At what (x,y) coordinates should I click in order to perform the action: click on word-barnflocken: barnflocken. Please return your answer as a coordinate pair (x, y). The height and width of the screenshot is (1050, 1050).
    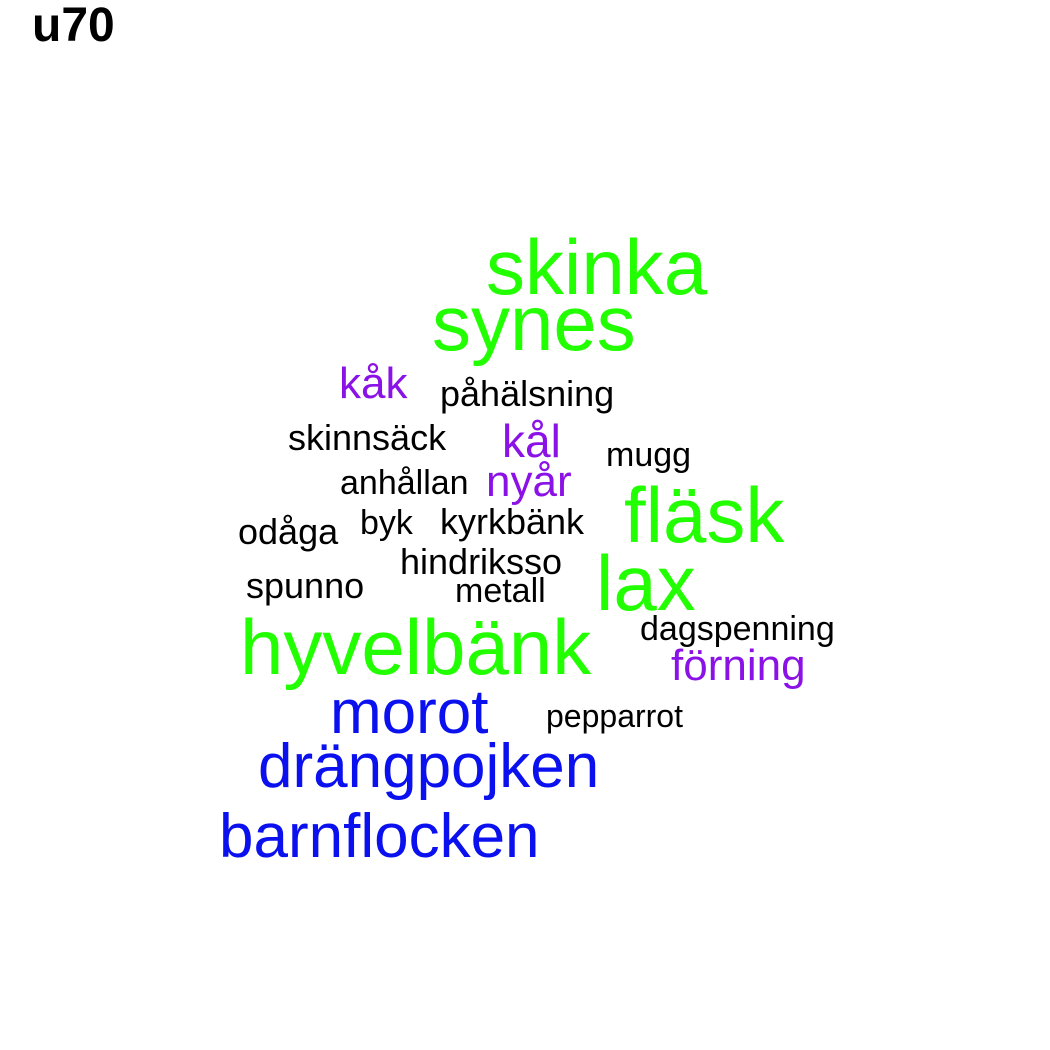
    Looking at the image, I should click on (379, 836).